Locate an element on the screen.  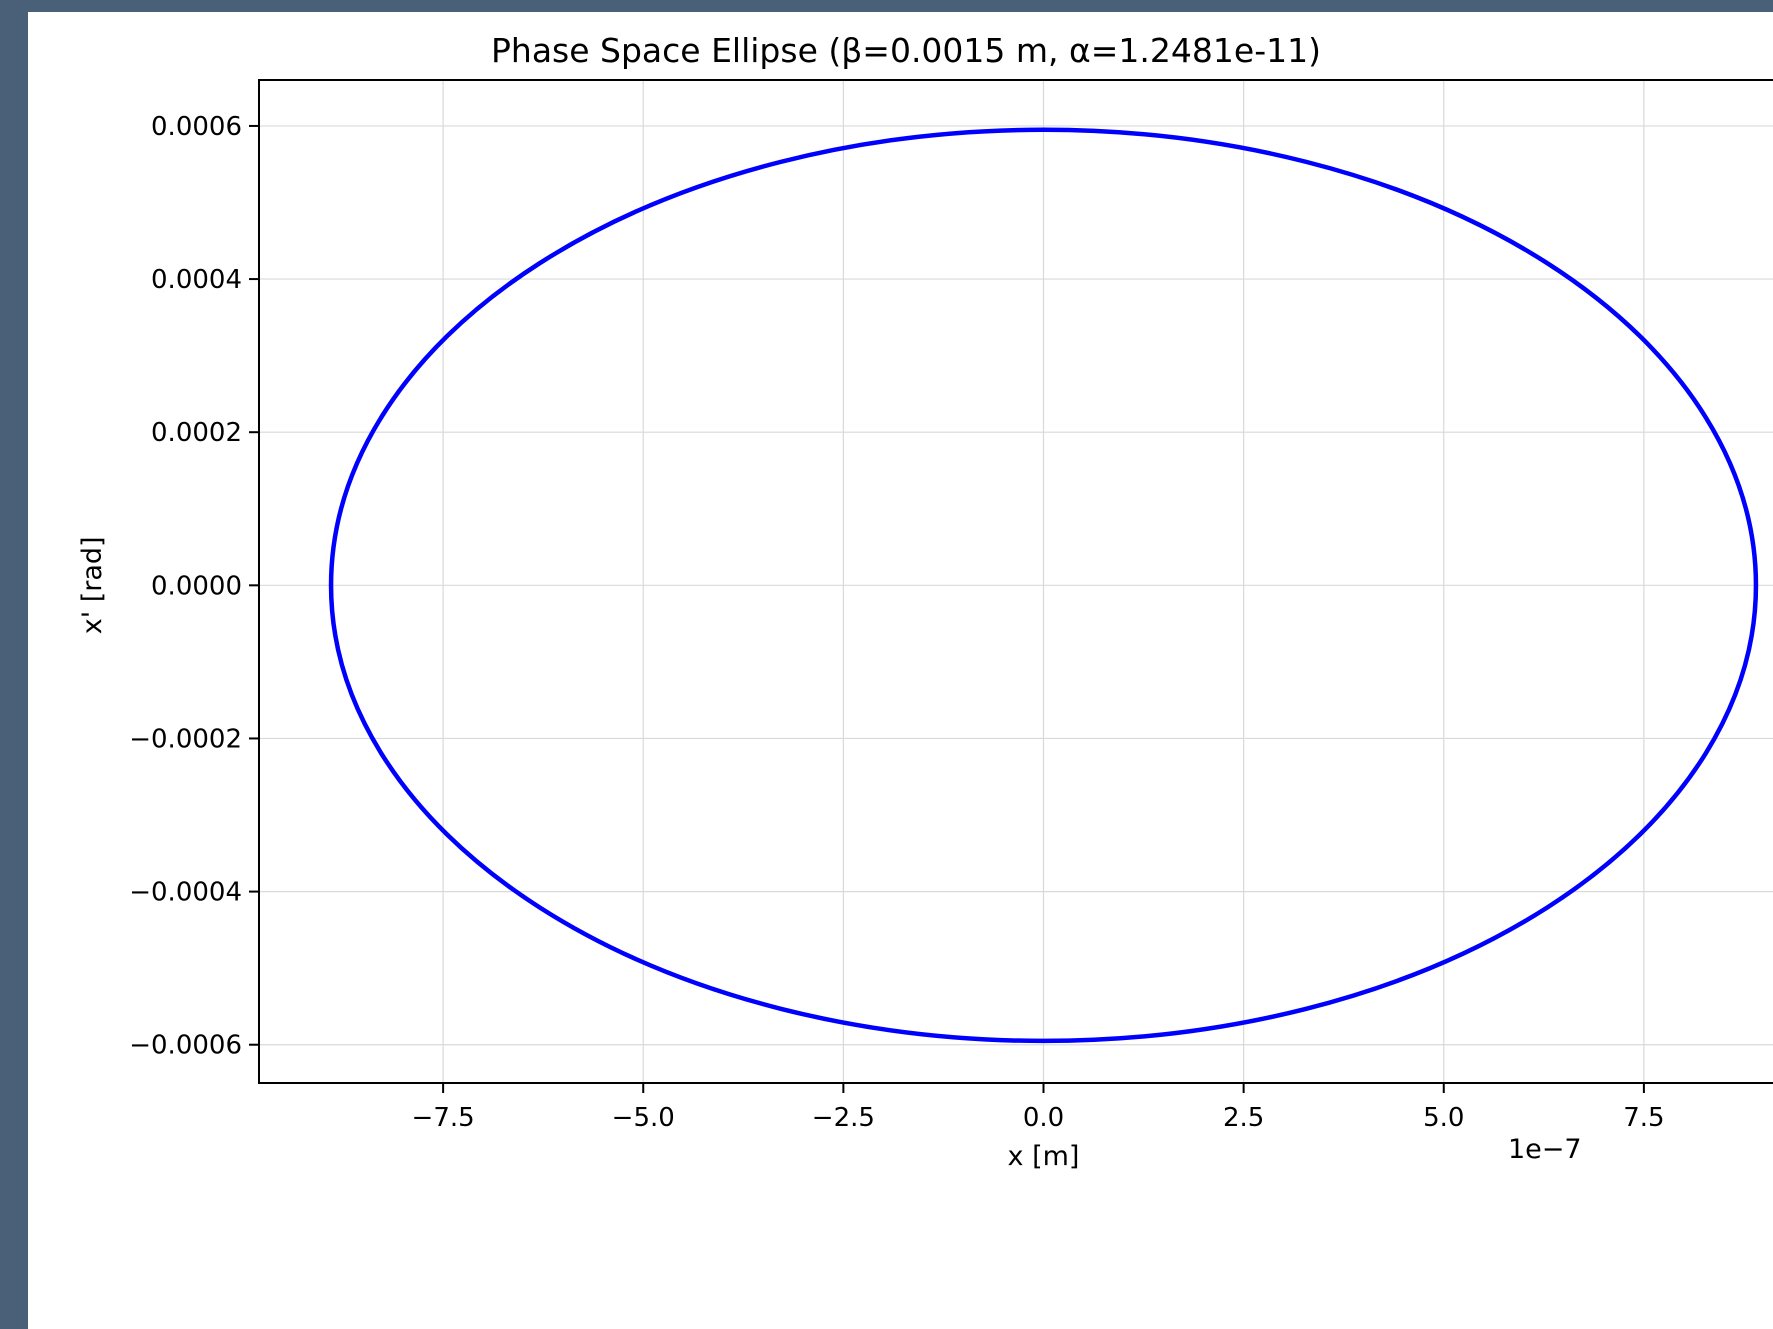
x-tick-label: 0.0 is located at coordinates (1043, 1118).